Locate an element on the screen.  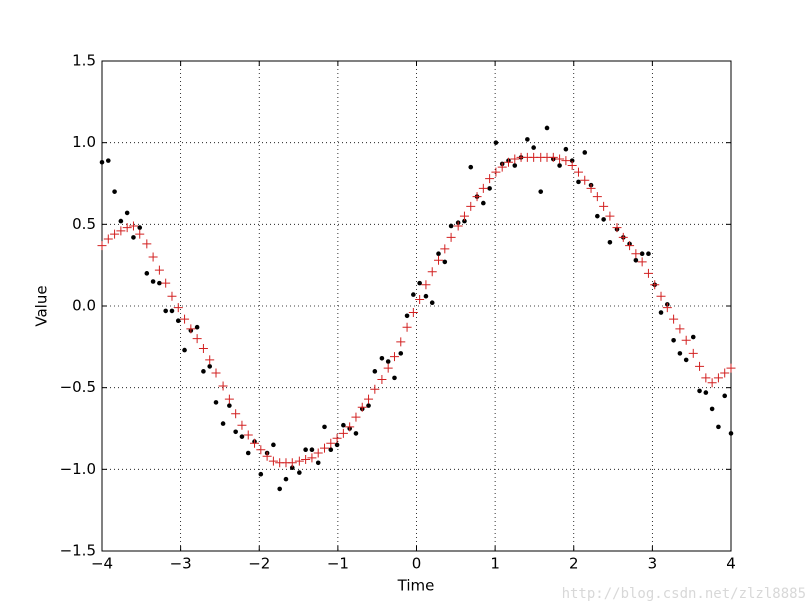
x-tick-label: 1 is located at coordinates (495, 564).